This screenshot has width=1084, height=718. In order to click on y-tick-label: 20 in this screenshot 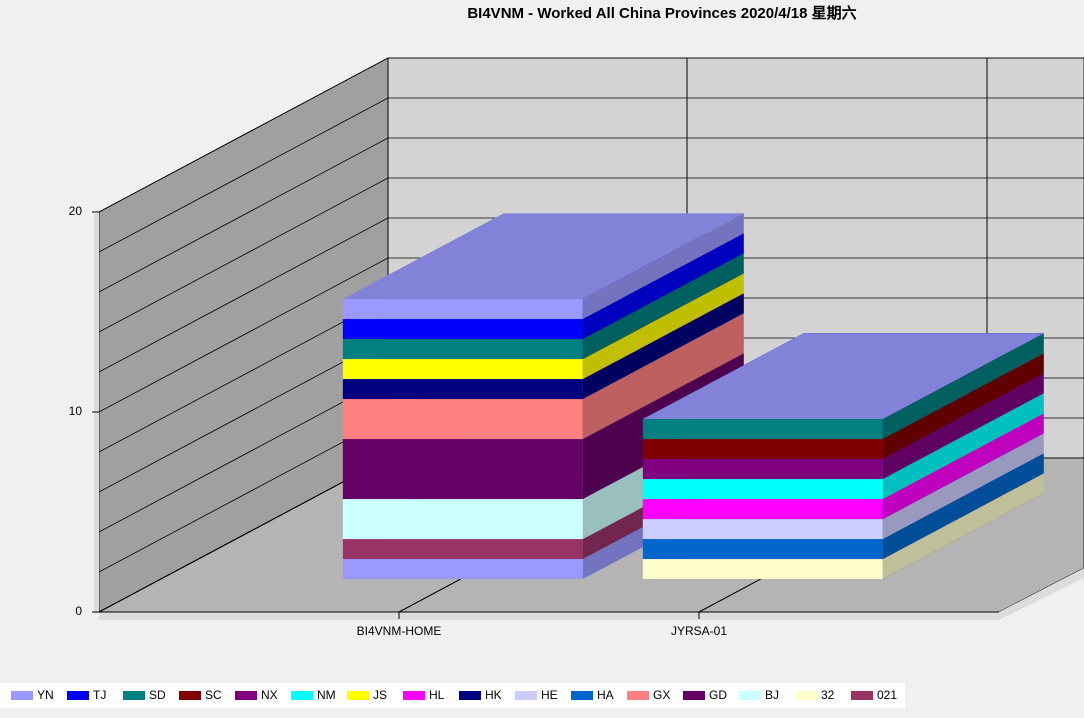, I will do `click(76, 211)`.